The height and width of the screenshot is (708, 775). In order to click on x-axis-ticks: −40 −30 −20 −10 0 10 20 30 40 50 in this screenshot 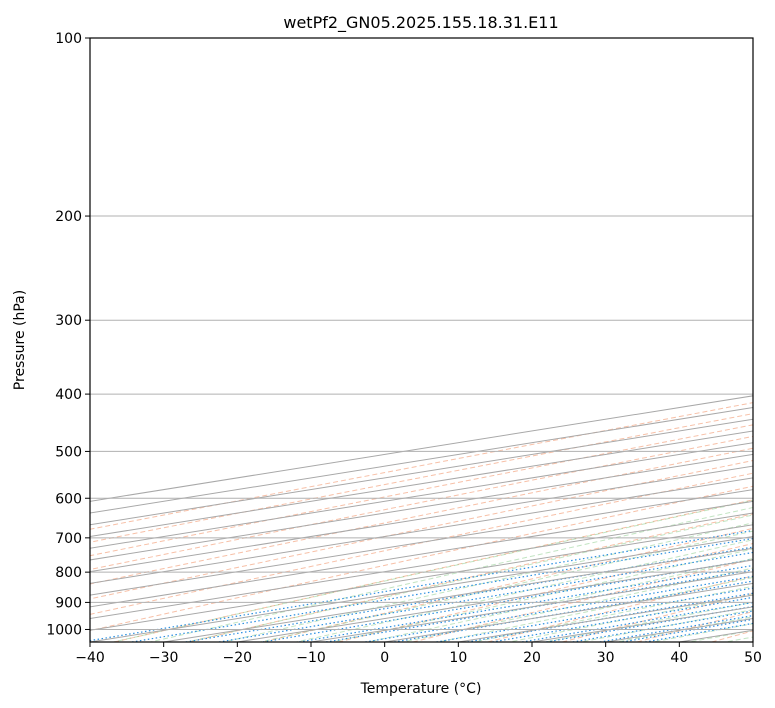, I will do `click(418, 654)`.